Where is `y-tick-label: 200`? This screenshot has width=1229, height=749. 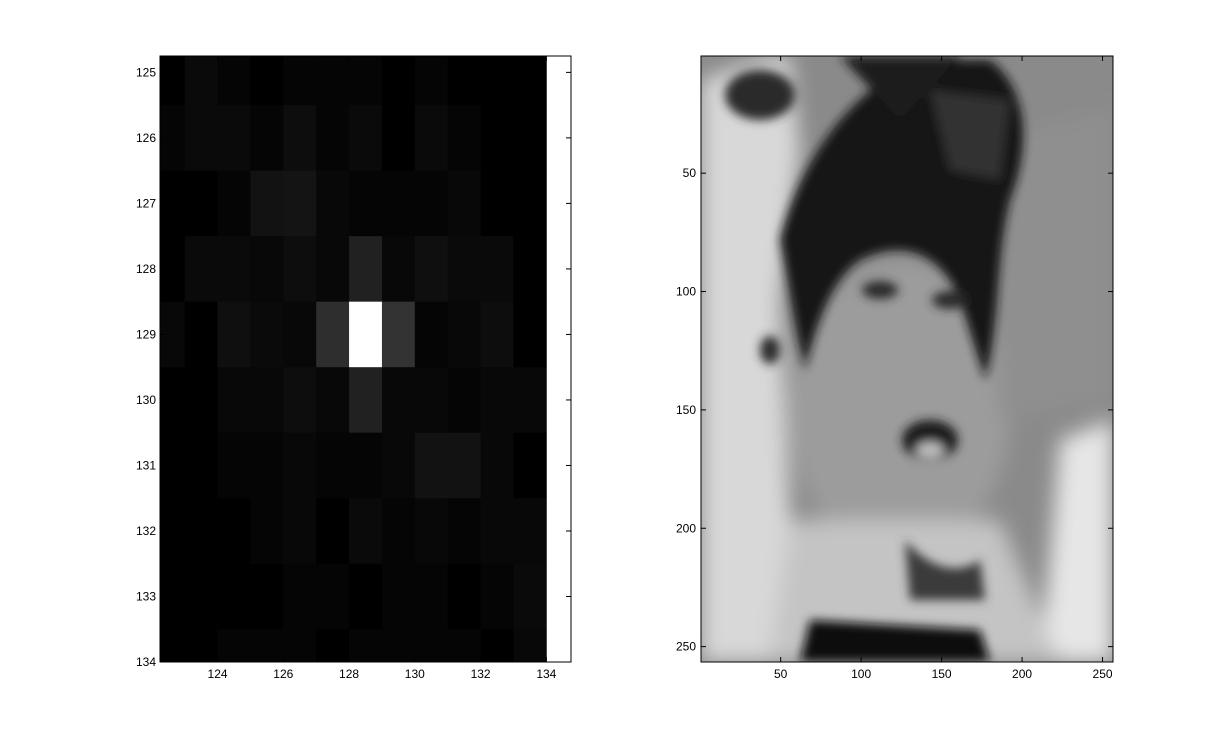
y-tick-label: 200 is located at coordinates (686, 528).